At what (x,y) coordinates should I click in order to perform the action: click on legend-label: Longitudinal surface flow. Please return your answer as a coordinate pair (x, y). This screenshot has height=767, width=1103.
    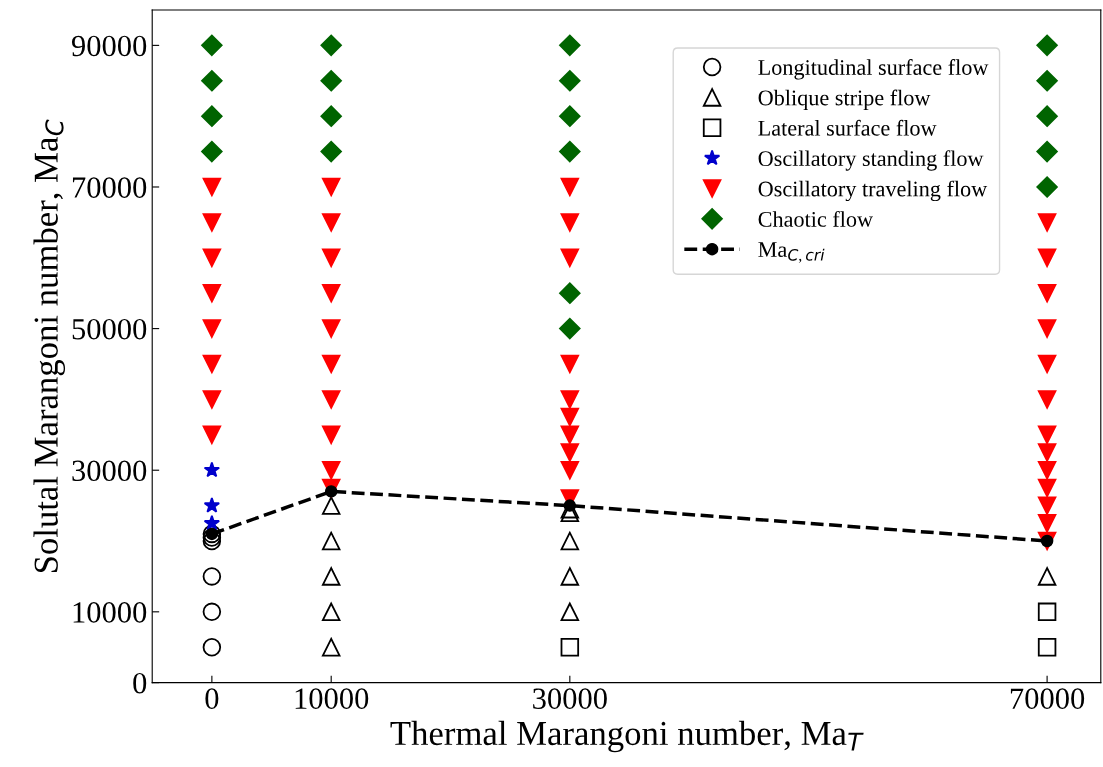
    Looking at the image, I should click on (873, 69).